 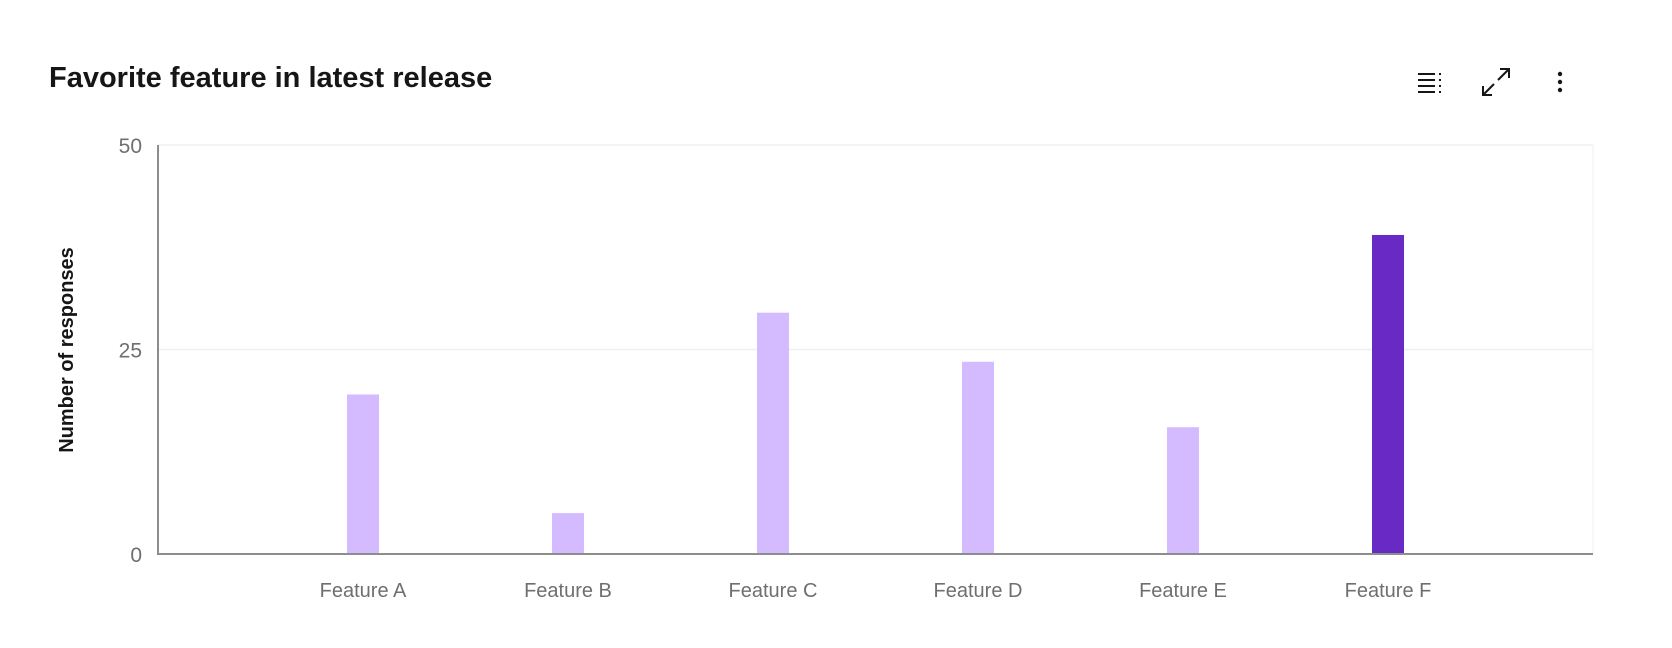 I want to click on chart-title: Favorite feature in latest release, so click(x=271, y=78).